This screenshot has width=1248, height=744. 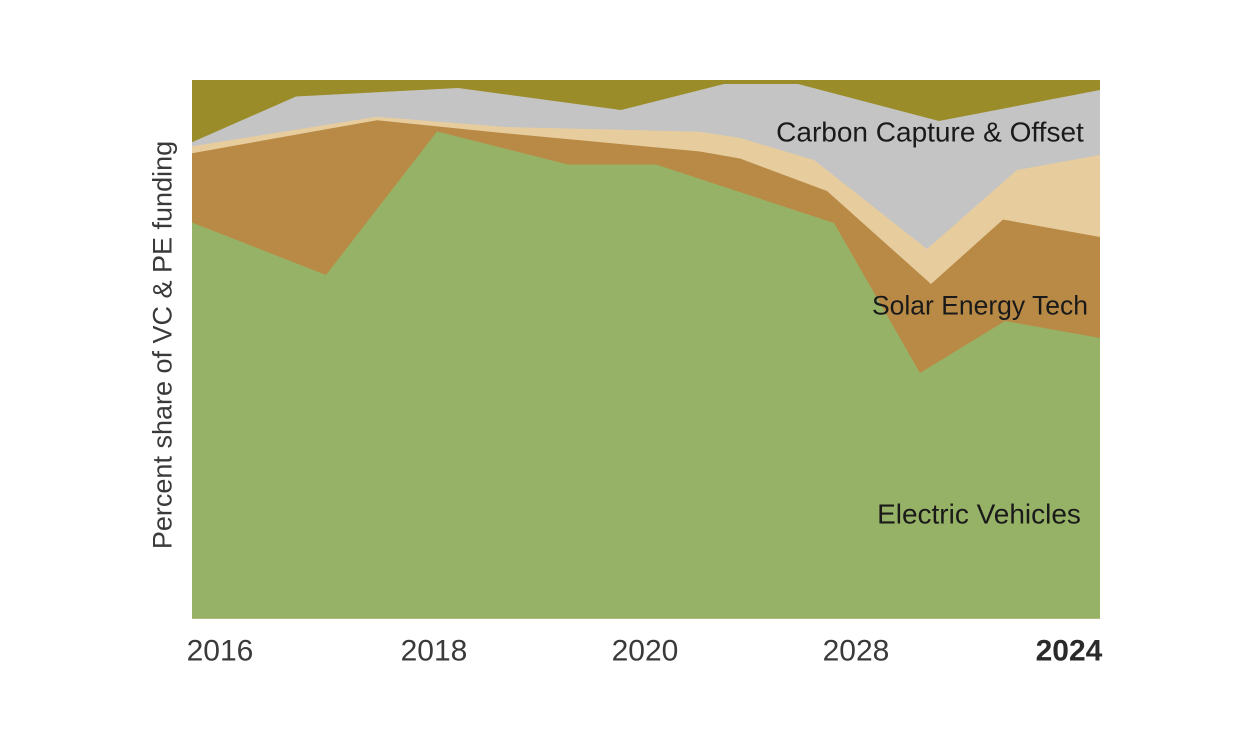 I want to click on svg-text: 2018, so click(x=434, y=651).